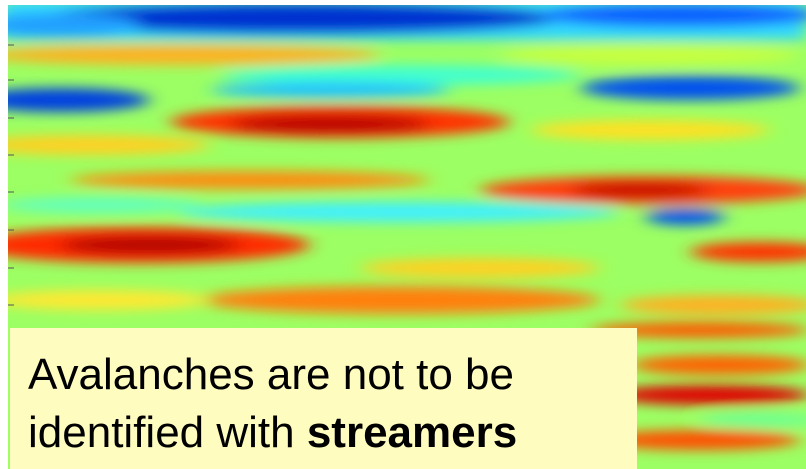 This screenshot has width=806, height=469. What do you see at coordinates (271, 374) in the screenshot?
I see `caption-line: Avalanches are not to be` at bounding box center [271, 374].